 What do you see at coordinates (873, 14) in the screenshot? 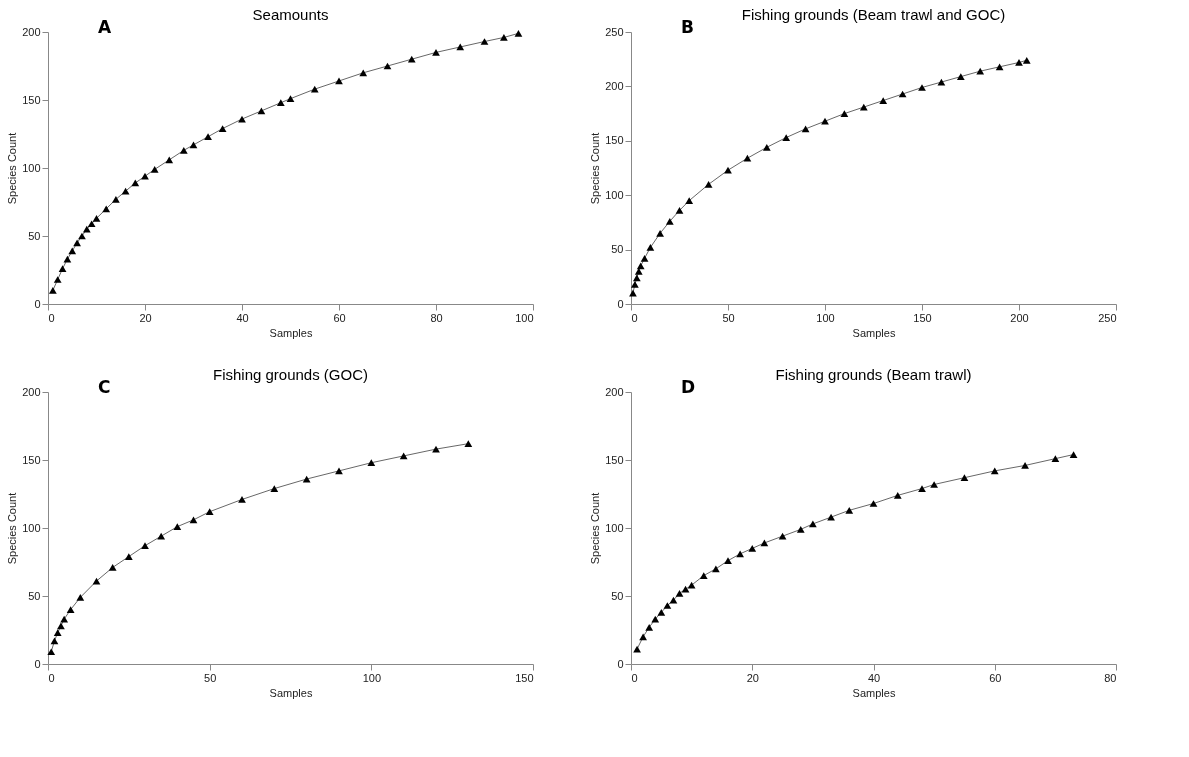
I see `chart-title: Fishing grounds (Beam trawl and GOC)` at bounding box center [873, 14].